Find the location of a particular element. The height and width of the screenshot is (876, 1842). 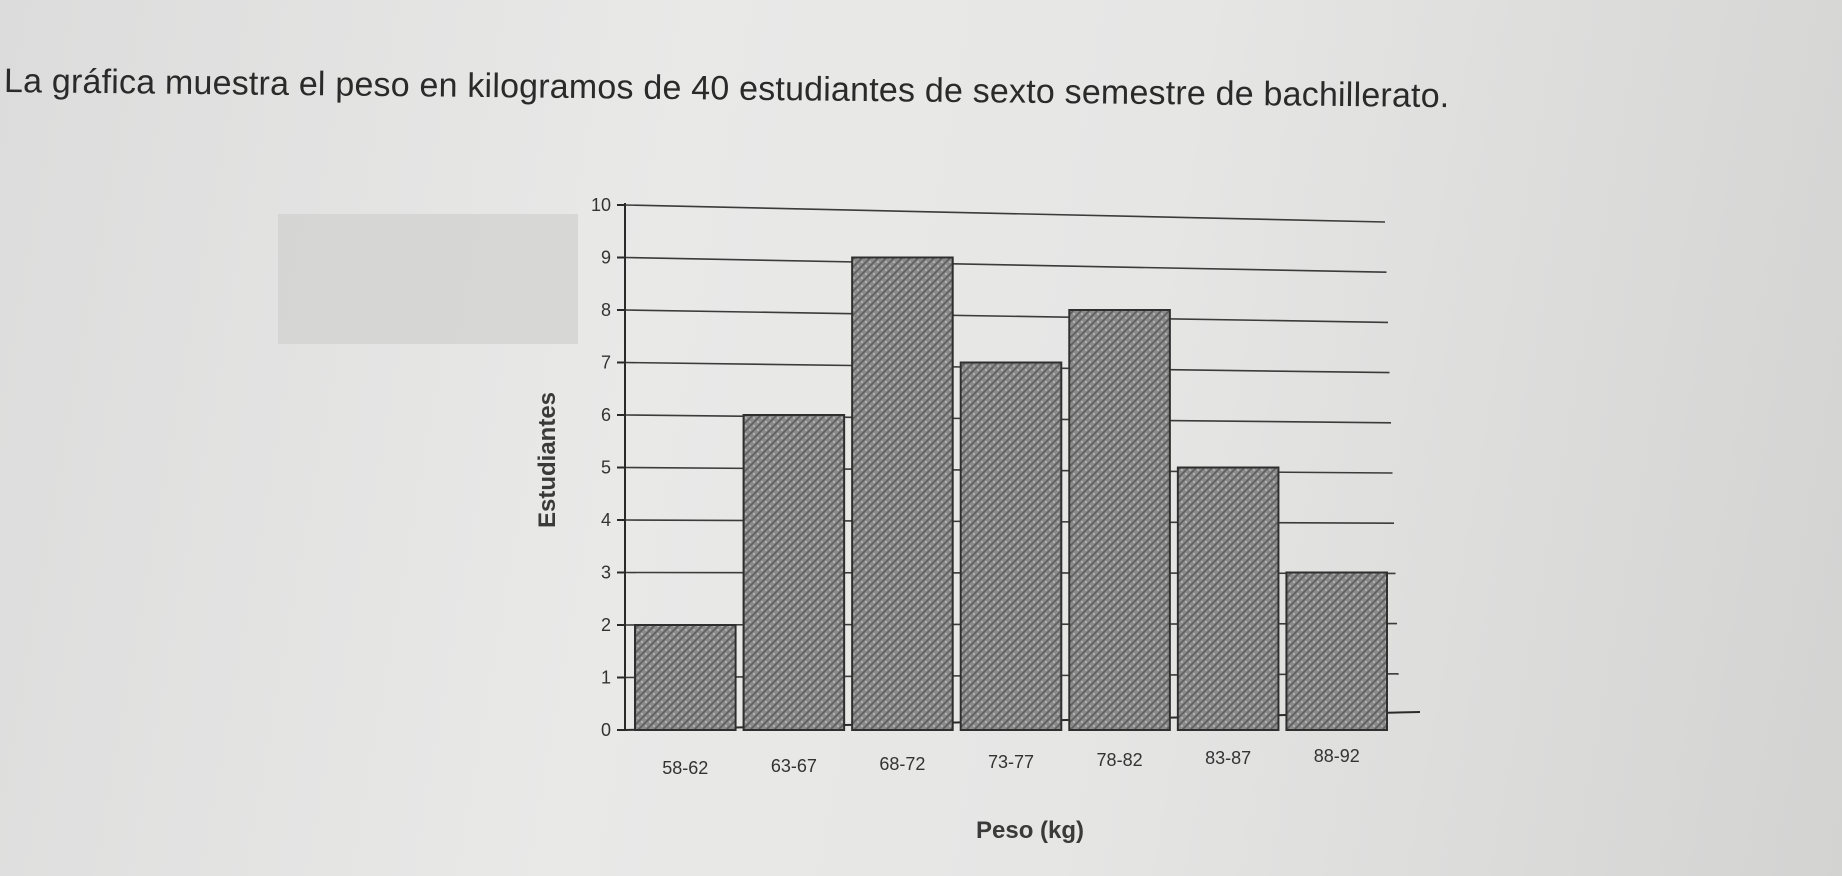

y-tick-label: 1 is located at coordinates (606, 678).